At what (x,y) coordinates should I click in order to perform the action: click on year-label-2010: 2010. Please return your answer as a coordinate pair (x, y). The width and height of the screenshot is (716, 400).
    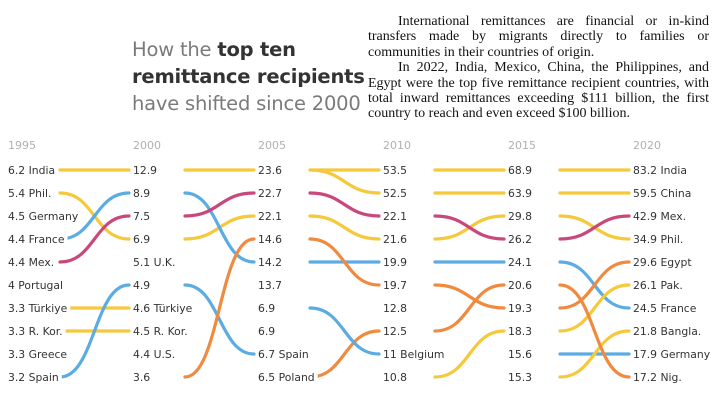
    Looking at the image, I should click on (397, 145).